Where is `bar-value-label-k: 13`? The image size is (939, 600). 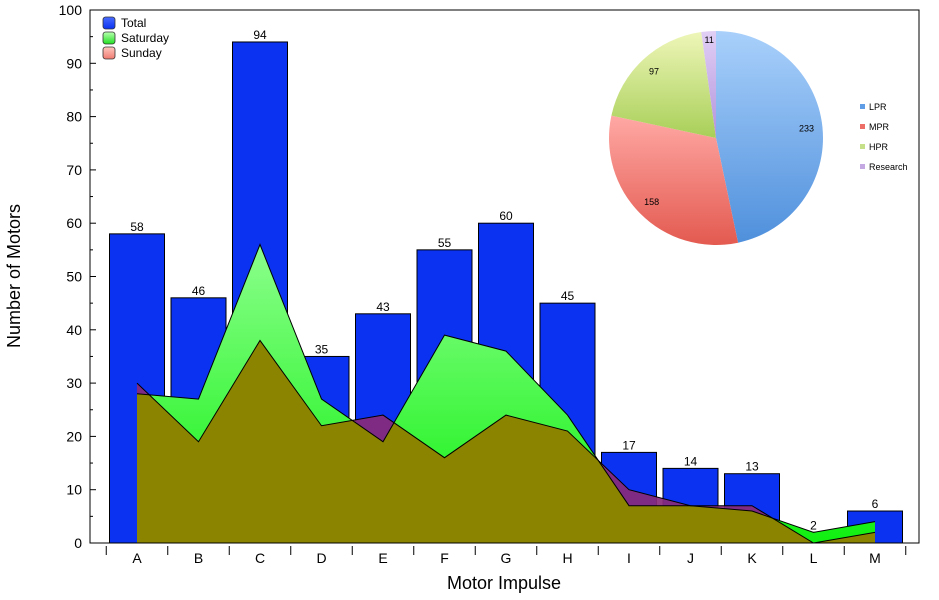
bar-value-label-k: 13 is located at coordinates (752, 467).